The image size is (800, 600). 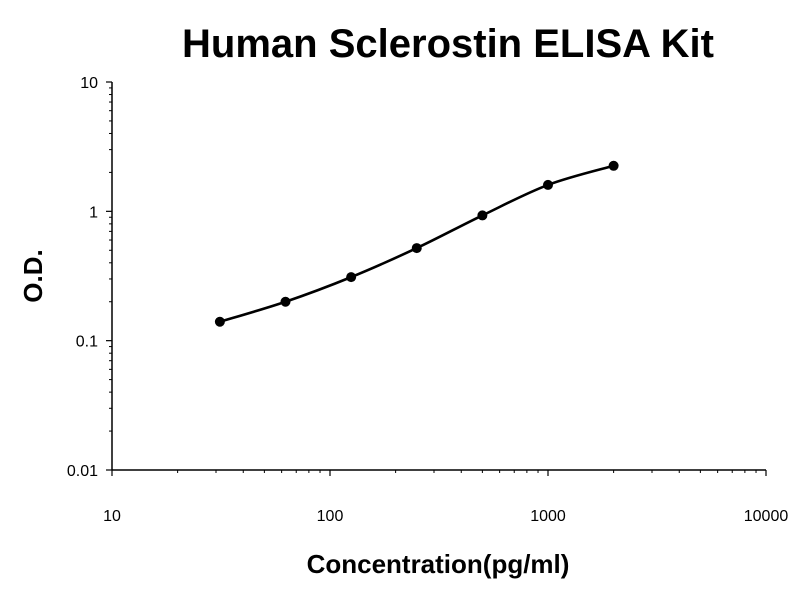 What do you see at coordinates (448, 44) in the screenshot?
I see `chart-title: Human Sclerostin ELISA Kit` at bounding box center [448, 44].